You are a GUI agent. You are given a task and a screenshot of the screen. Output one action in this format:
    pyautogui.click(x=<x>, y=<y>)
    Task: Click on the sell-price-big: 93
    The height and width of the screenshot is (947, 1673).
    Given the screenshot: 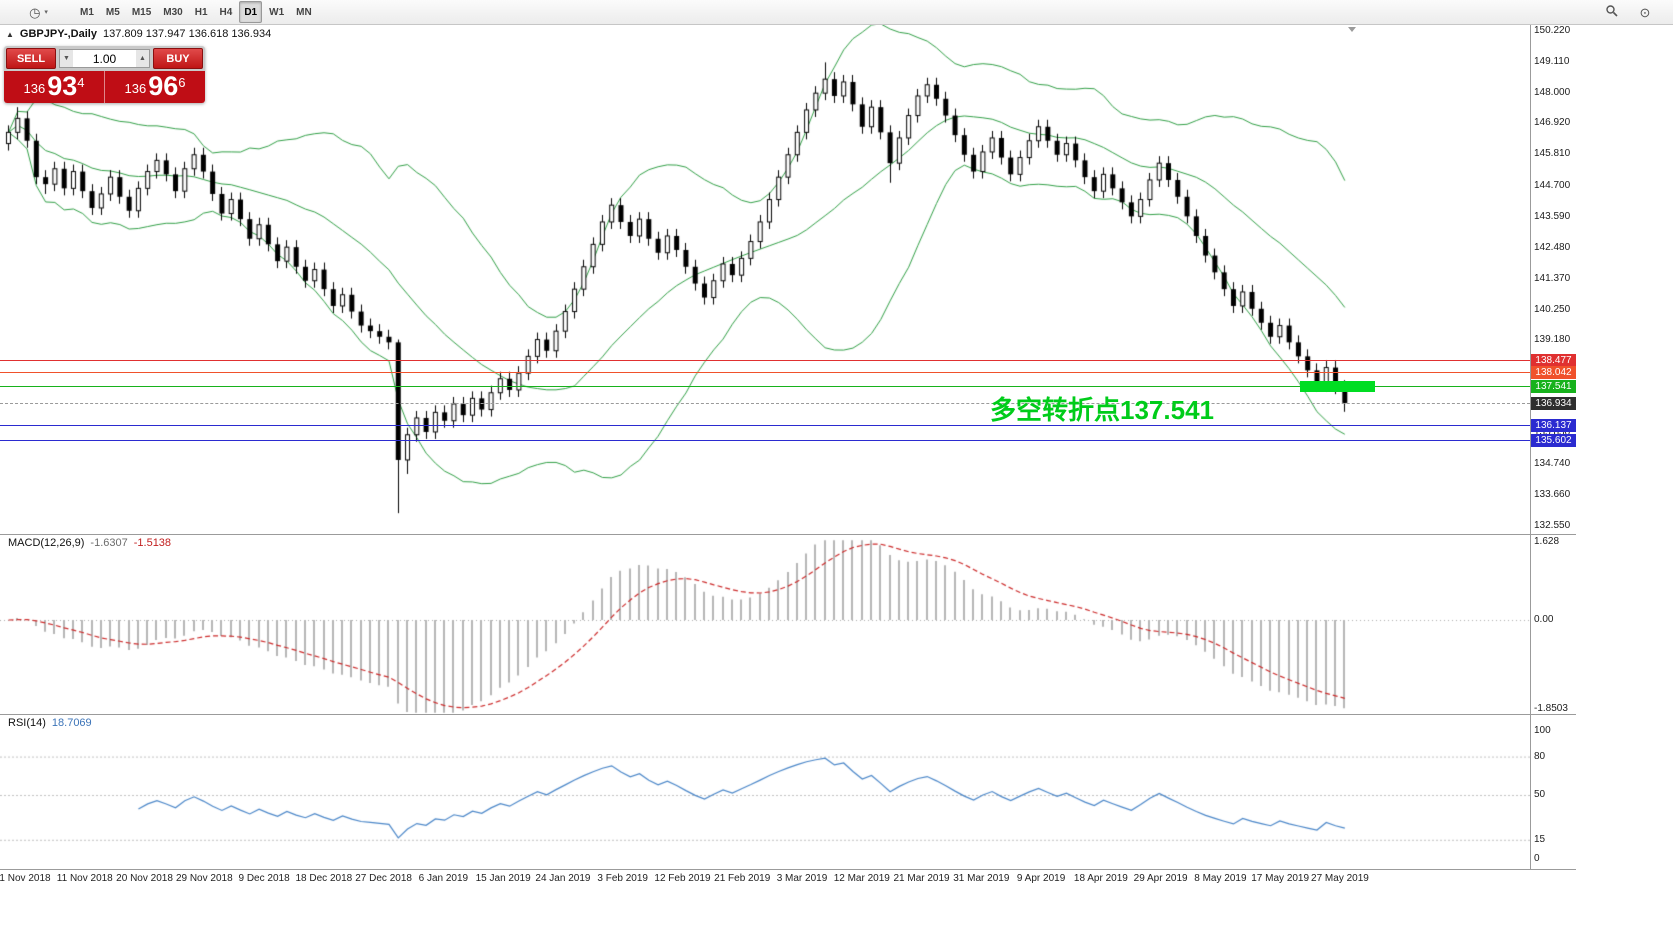 What is the action you would take?
    pyautogui.click(x=62, y=86)
    